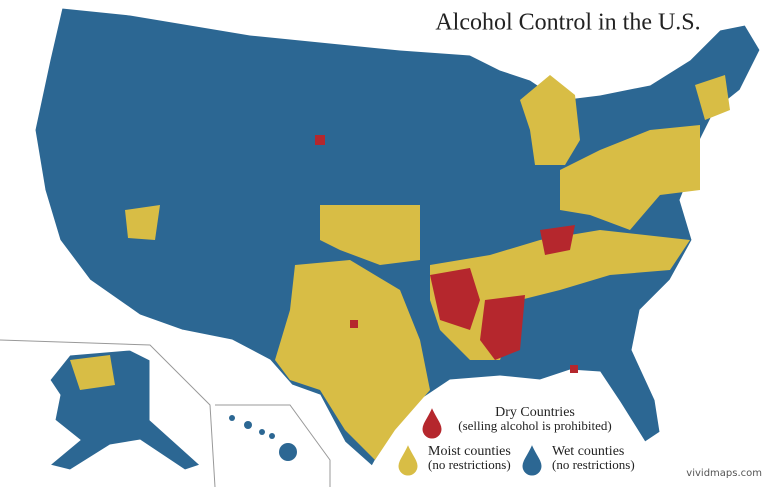 Image resolution: width=768 pixels, height=487 pixels. I want to click on alaska, so click(124, 410).